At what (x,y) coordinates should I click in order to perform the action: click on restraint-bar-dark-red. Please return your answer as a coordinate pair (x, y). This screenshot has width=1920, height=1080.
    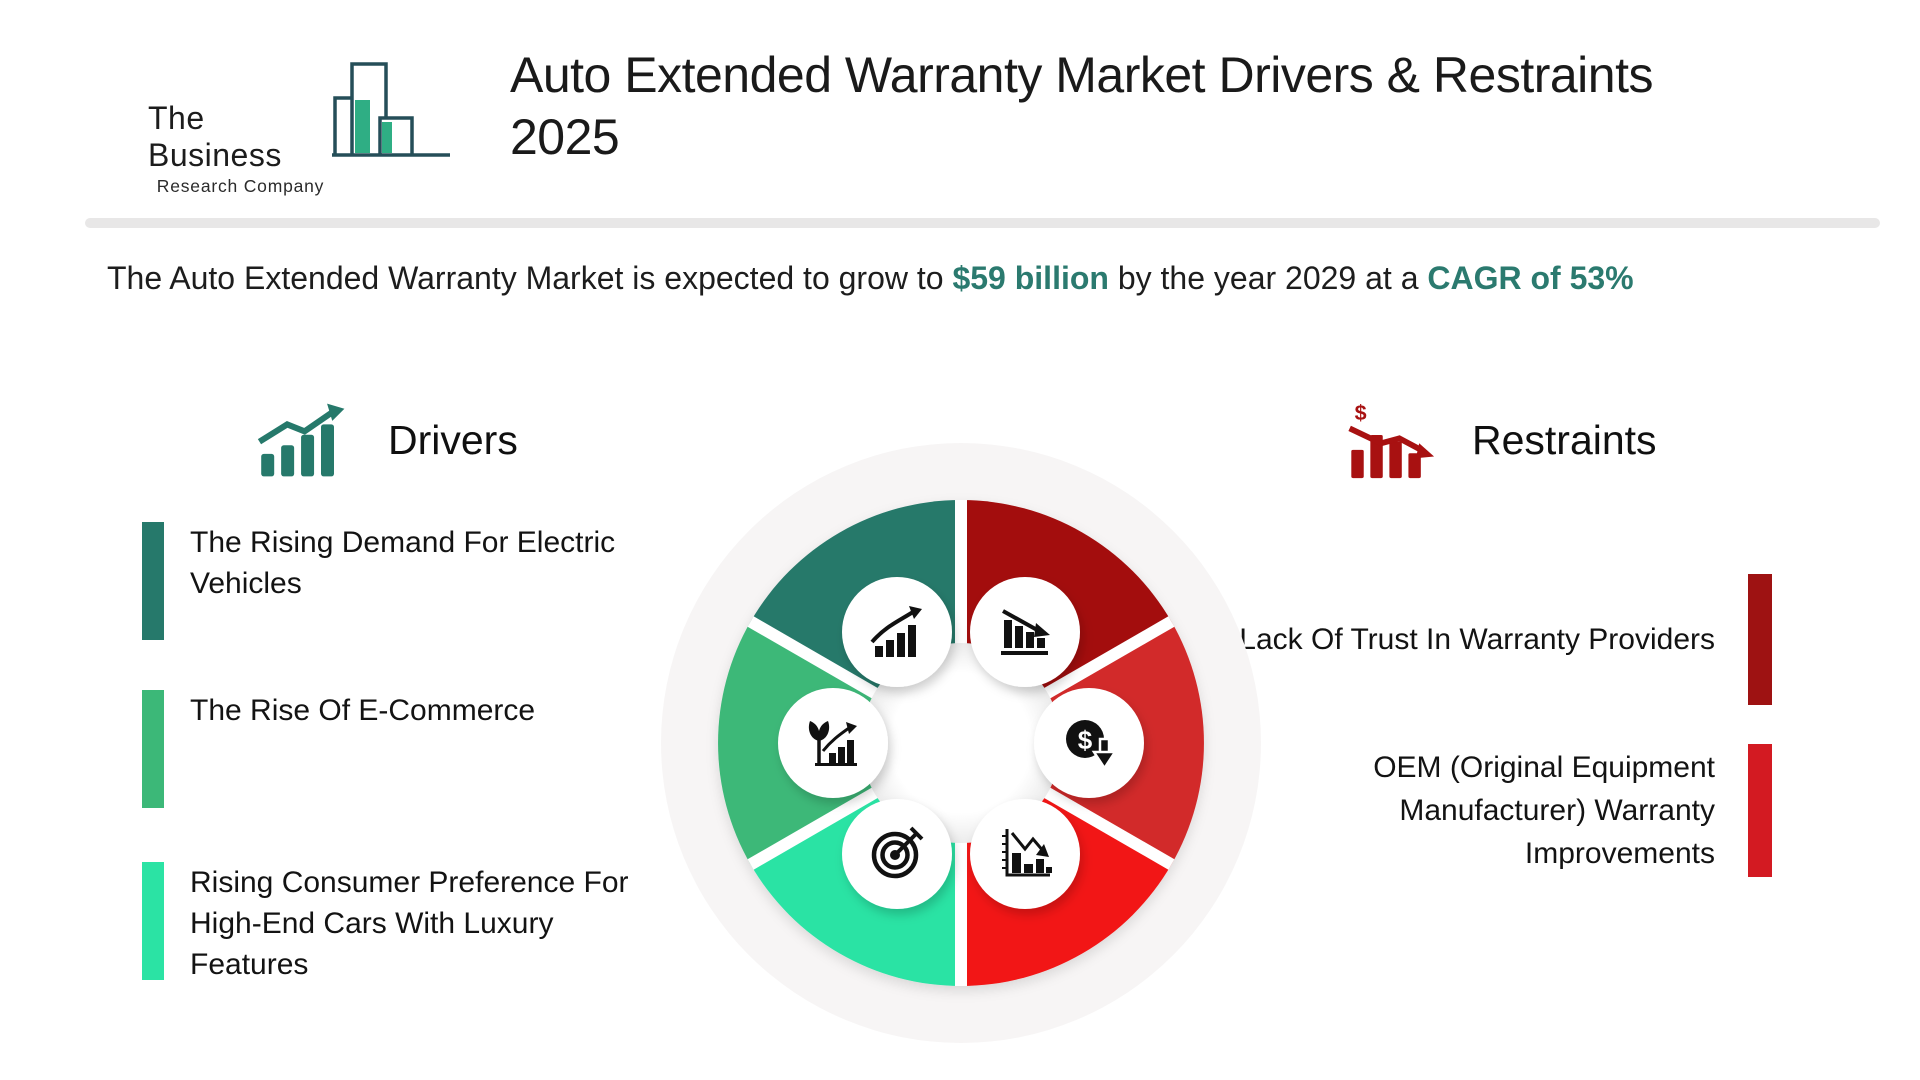
    Looking at the image, I should click on (1760, 639).